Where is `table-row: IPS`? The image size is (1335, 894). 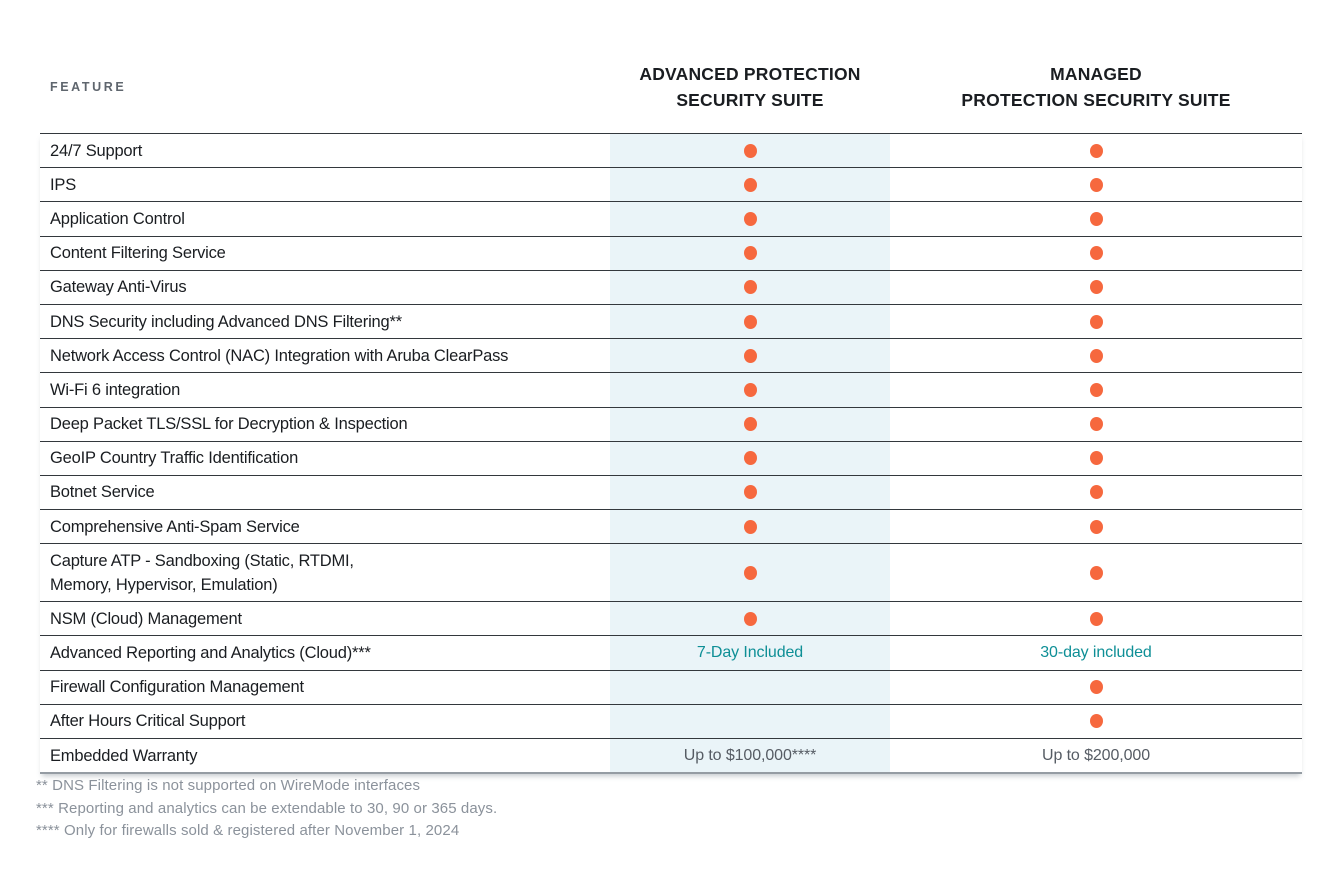
table-row: IPS is located at coordinates (671, 184).